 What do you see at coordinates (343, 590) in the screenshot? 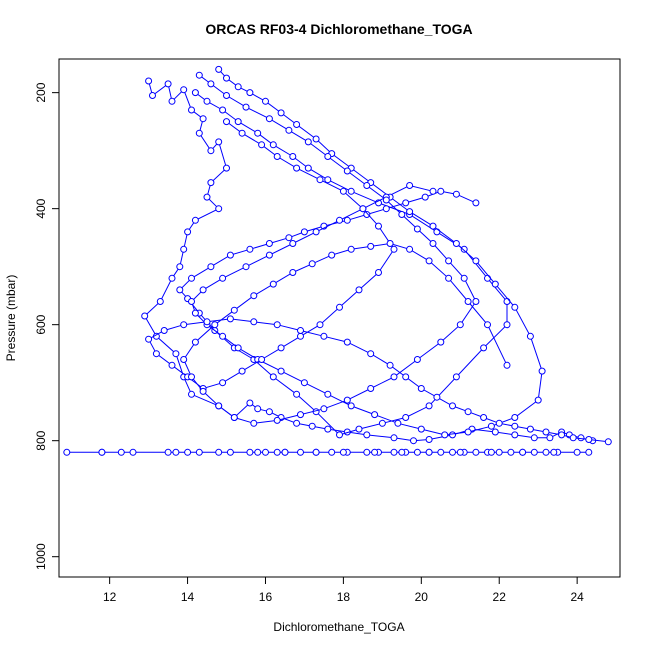
I see `x-axis: 12 14 16 18 20 22 24` at bounding box center [343, 590].